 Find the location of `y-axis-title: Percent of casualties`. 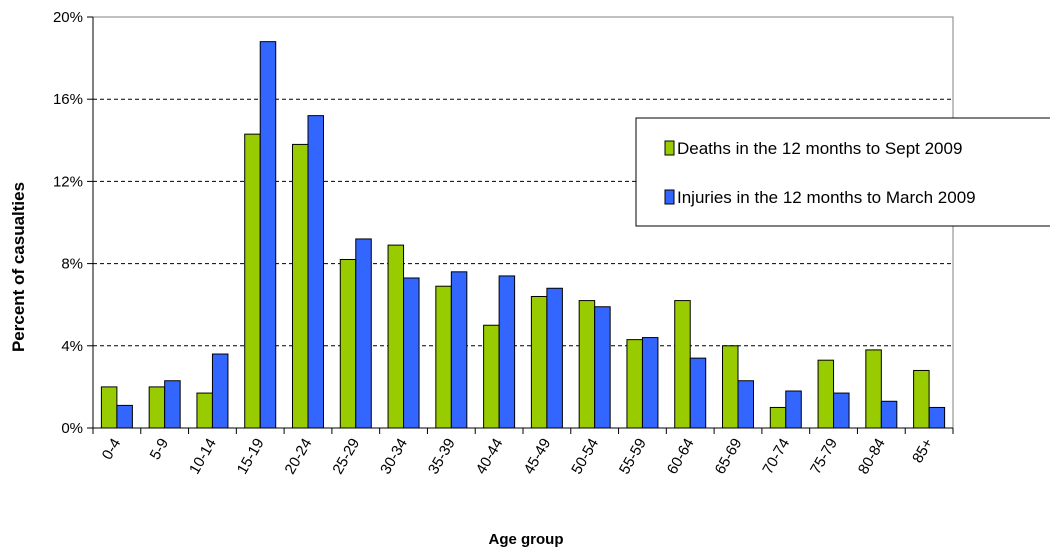

y-axis-title: Percent of casualties is located at coordinates (18, 267).